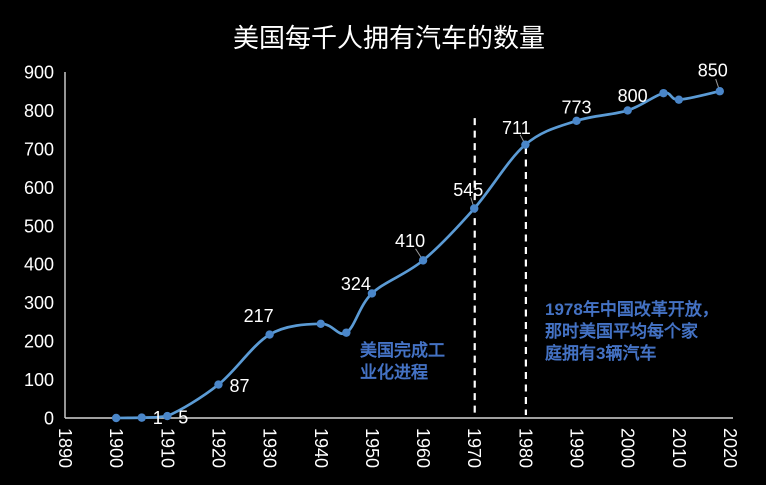 The image size is (766, 485). Describe the element at coordinates (410, 241) in the screenshot. I see `data-point-label: 410` at that location.